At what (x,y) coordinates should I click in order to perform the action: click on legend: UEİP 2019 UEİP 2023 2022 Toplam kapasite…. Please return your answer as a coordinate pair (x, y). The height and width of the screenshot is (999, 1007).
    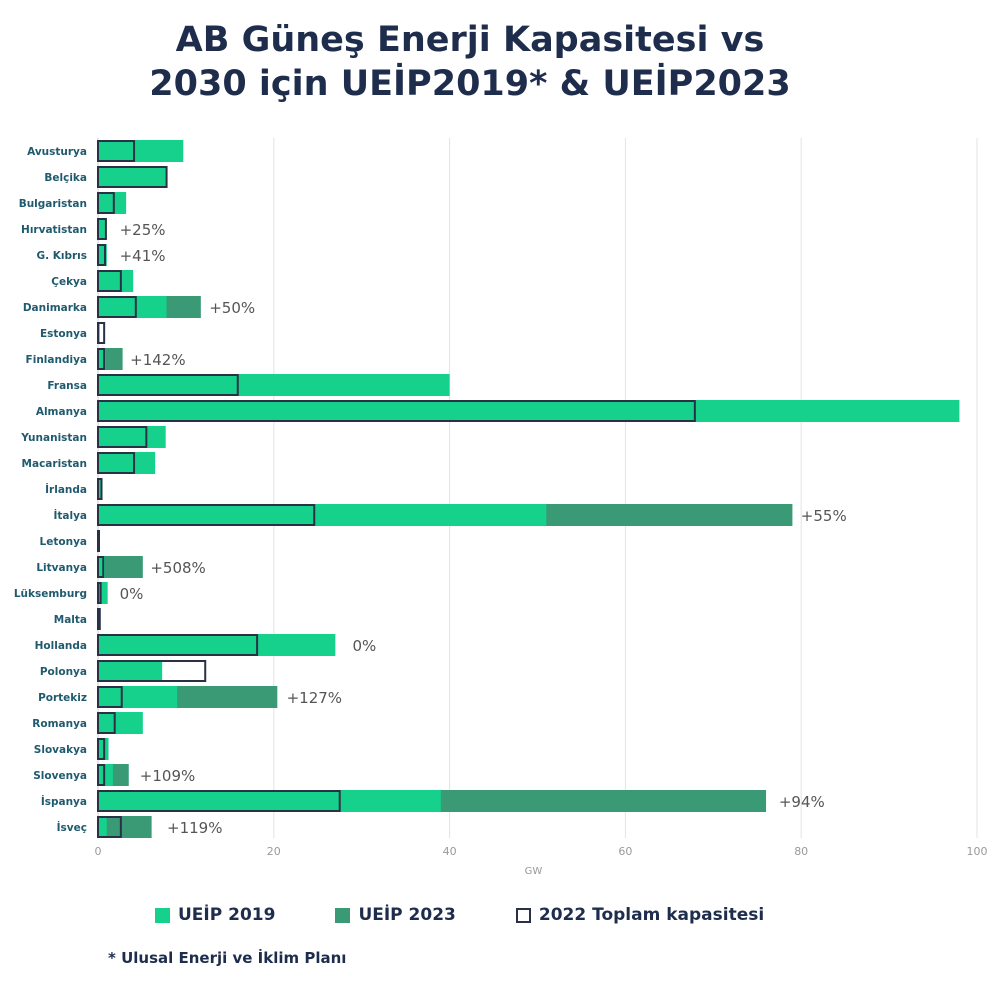
    Looking at the image, I should click on (489, 915).